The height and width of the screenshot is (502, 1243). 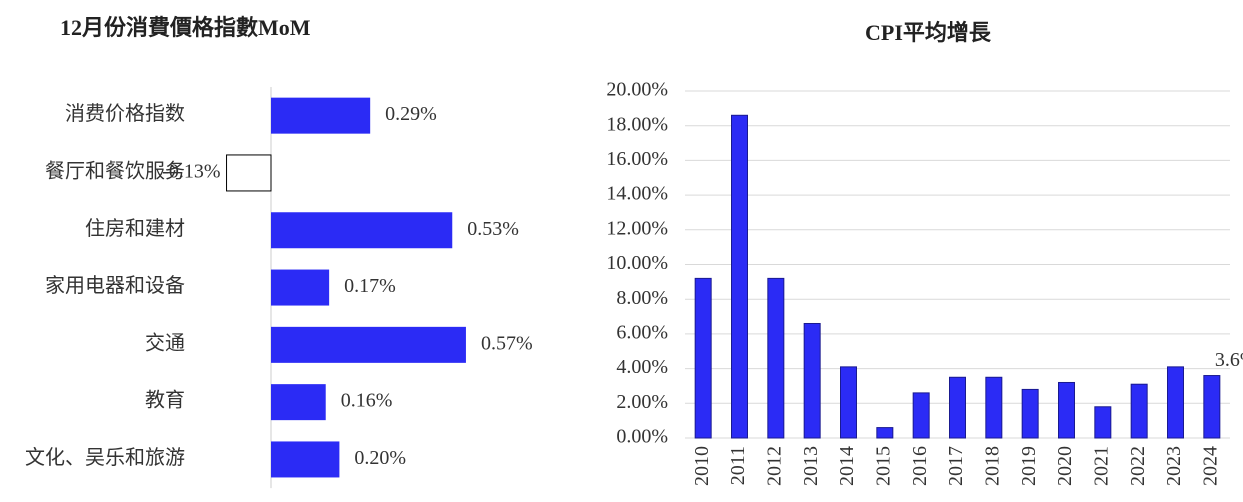 I want to click on y-tick-label: 6.00%, so click(x=642, y=332).